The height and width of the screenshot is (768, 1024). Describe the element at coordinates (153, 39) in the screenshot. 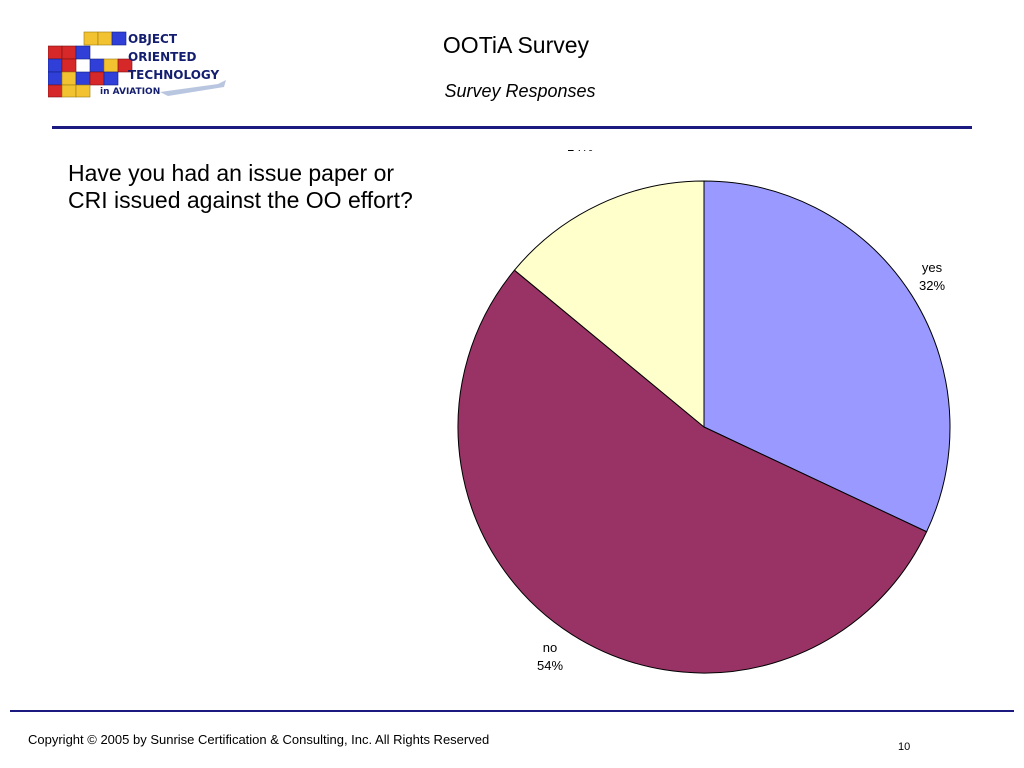

I see `logo-line-1: OBJECT` at that location.